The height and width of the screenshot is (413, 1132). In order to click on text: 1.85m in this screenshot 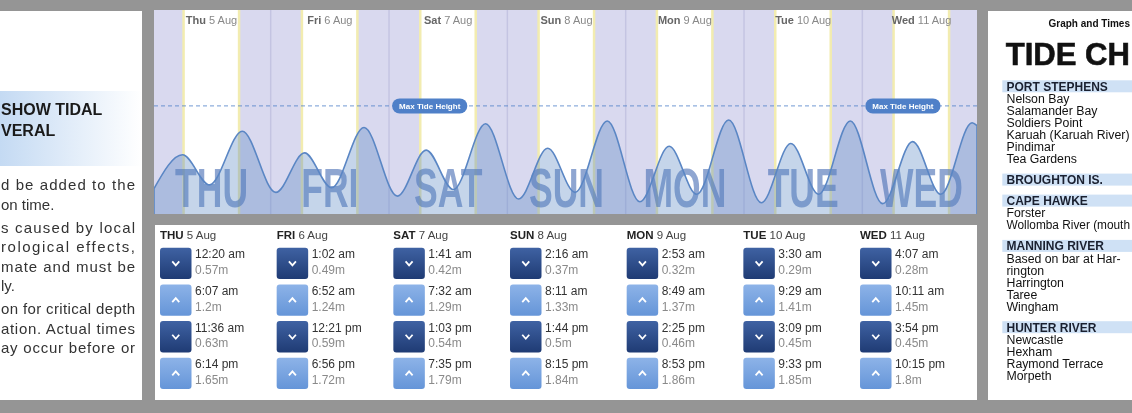, I will do `click(795, 380)`.